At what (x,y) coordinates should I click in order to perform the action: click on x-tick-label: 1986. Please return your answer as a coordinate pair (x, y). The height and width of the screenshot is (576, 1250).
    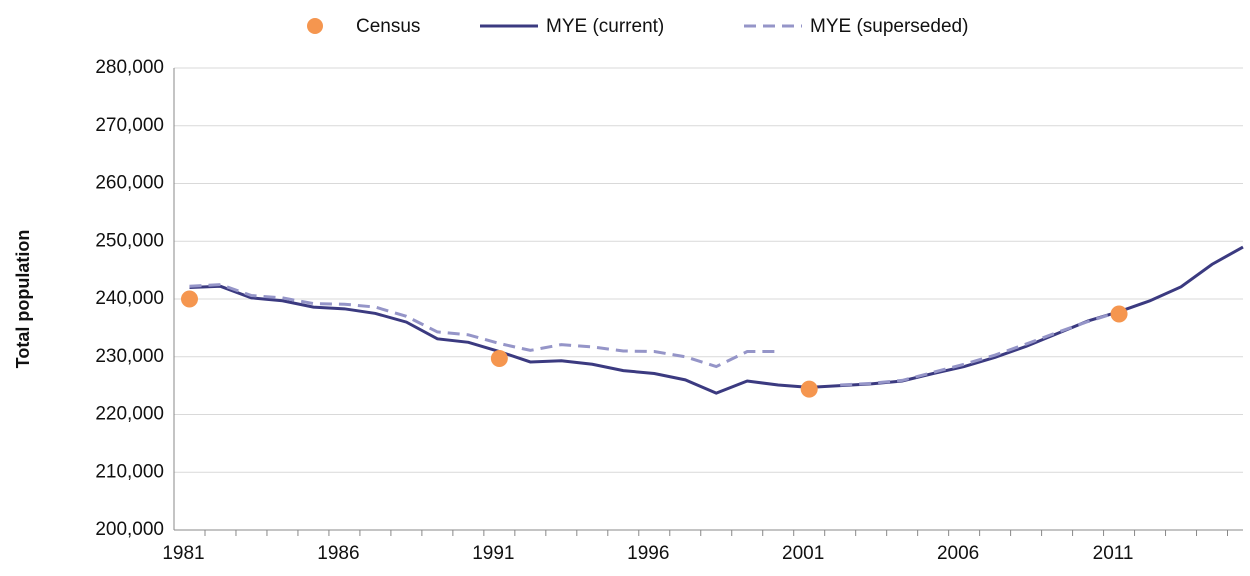
    Looking at the image, I should click on (338, 553).